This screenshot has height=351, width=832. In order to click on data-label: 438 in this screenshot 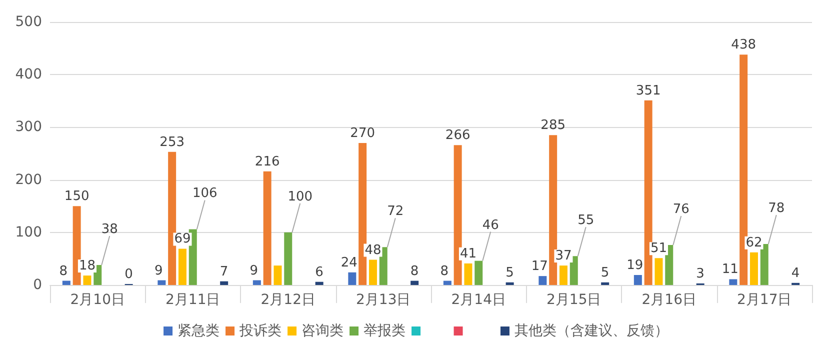, I will do `click(743, 45)`.